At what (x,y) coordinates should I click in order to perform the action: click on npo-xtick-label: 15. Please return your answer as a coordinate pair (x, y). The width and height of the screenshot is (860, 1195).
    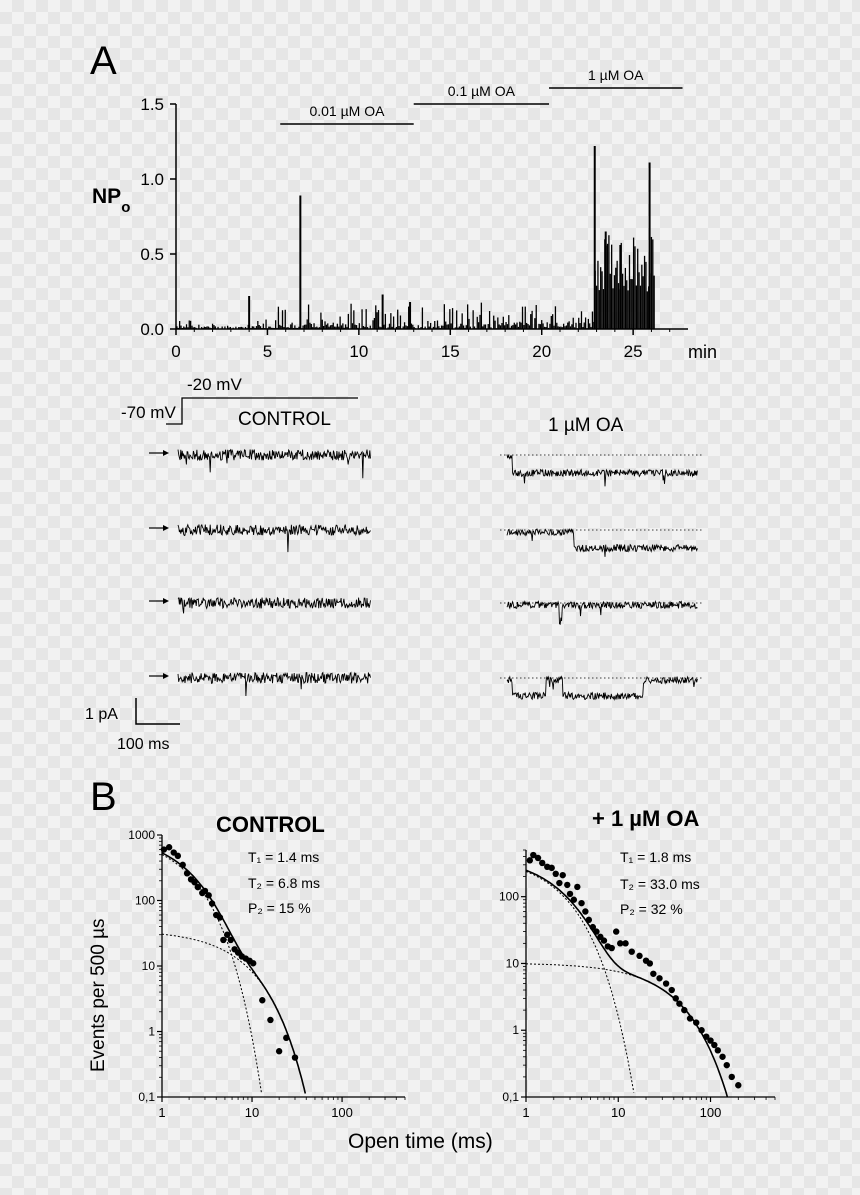
    Looking at the image, I should click on (450, 351).